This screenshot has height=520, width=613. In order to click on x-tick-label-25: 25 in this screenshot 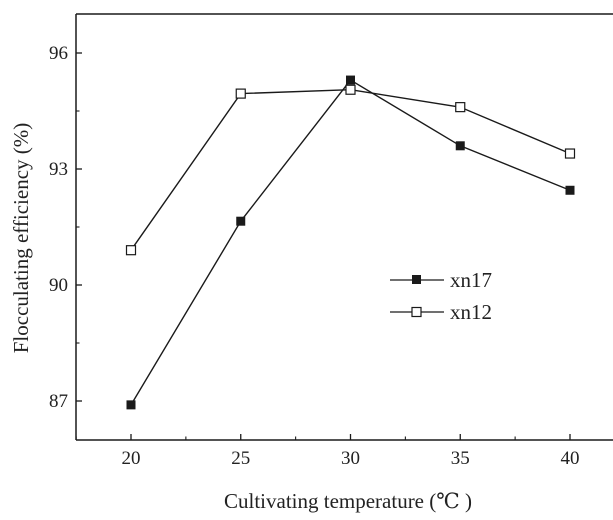, I will do `click(240, 458)`.